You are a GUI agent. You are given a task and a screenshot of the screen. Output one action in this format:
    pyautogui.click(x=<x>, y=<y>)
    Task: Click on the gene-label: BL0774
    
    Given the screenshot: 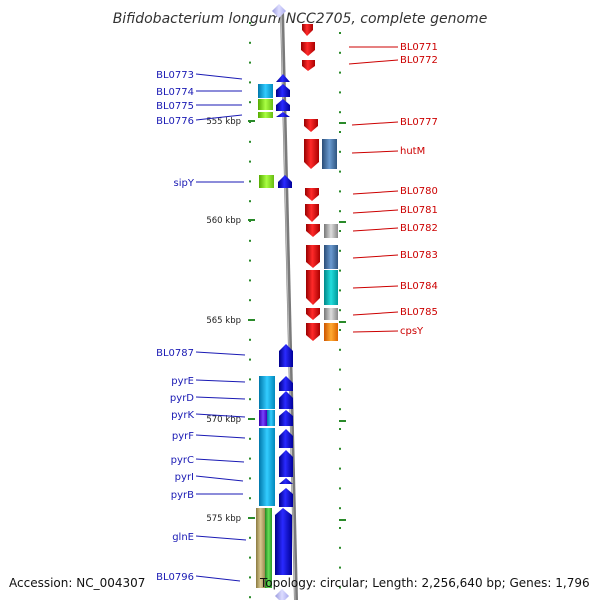 What is the action you would take?
    pyautogui.click(x=175, y=92)
    